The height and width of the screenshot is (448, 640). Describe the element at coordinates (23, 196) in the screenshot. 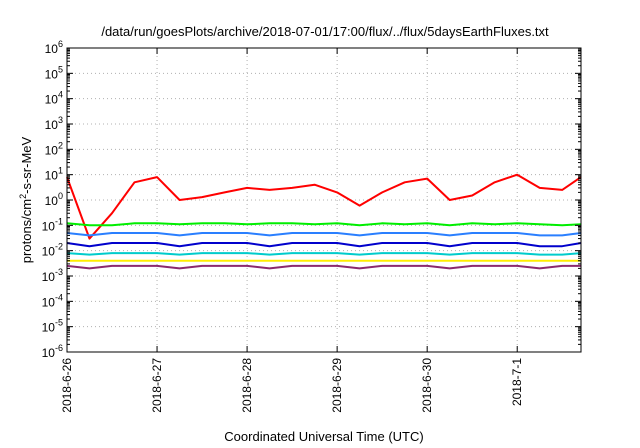

I see `y-axis-label-exponent: 2` at that location.